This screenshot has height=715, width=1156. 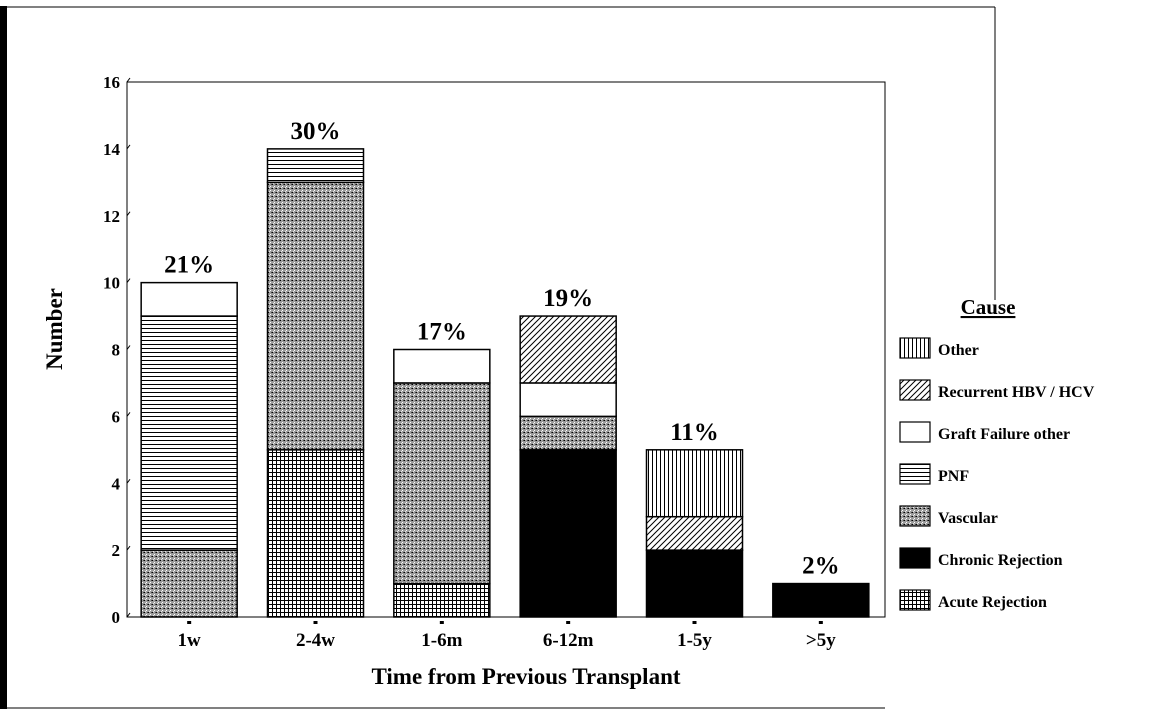 What do you see at coordinates (116, 550) in the screenshot?
I see `y-tick-label: 2` at bounding box center [116, 550].